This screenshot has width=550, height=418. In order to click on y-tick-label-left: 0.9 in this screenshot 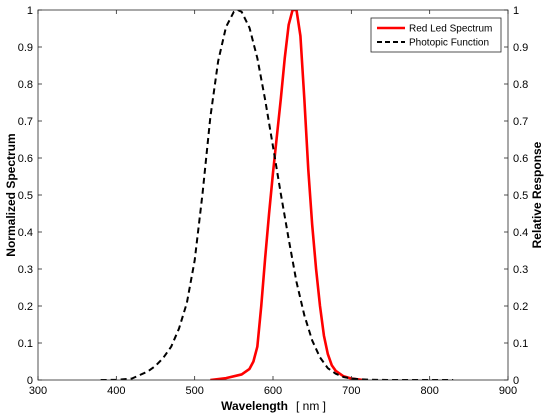, I will do `click(25, 48)`.